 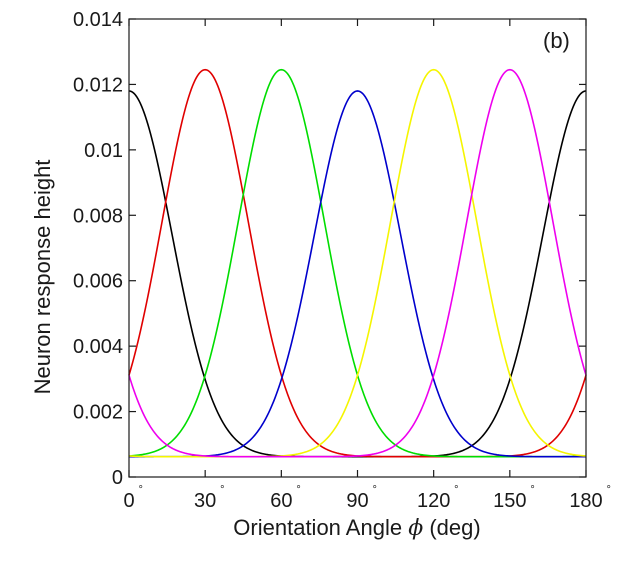 I want to click on x-tick-label: 60, so click(x=281, y=501).